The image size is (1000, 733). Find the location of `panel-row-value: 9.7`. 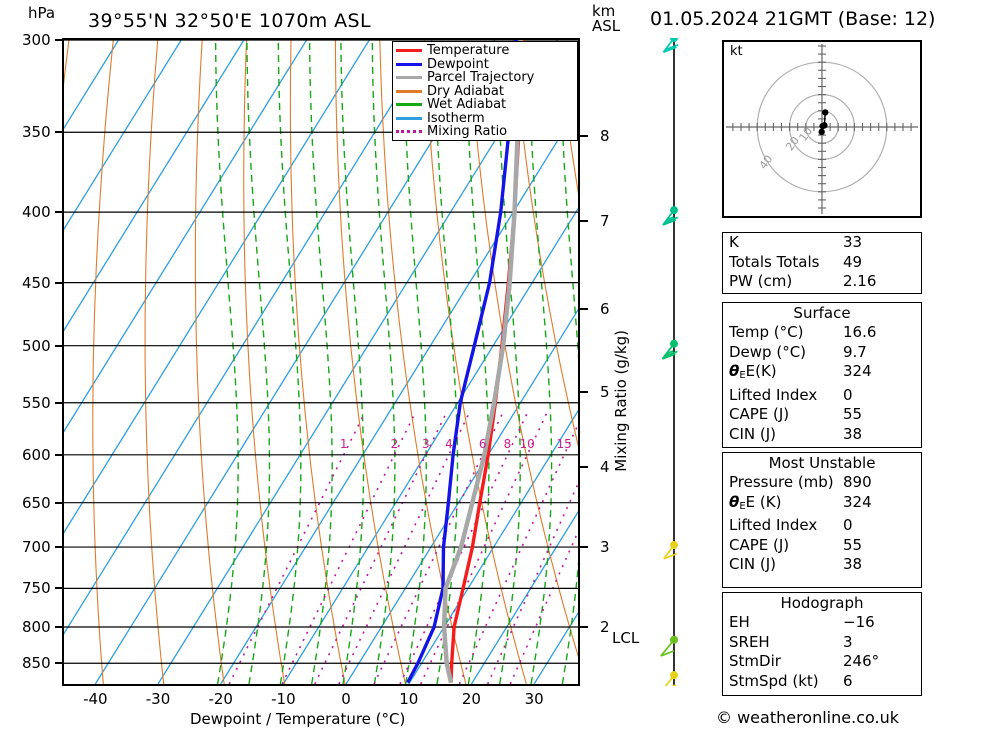

panel-row-value: 9.7 is located at coordinates (855, 351).